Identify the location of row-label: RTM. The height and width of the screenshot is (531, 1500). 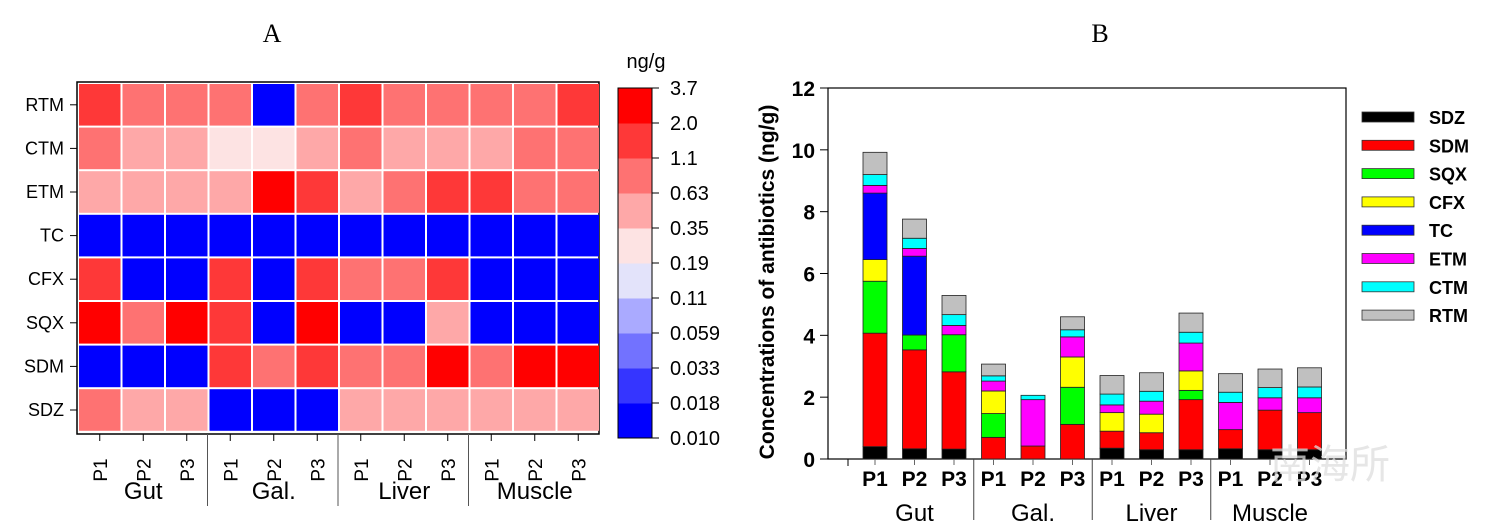
(44, 105).